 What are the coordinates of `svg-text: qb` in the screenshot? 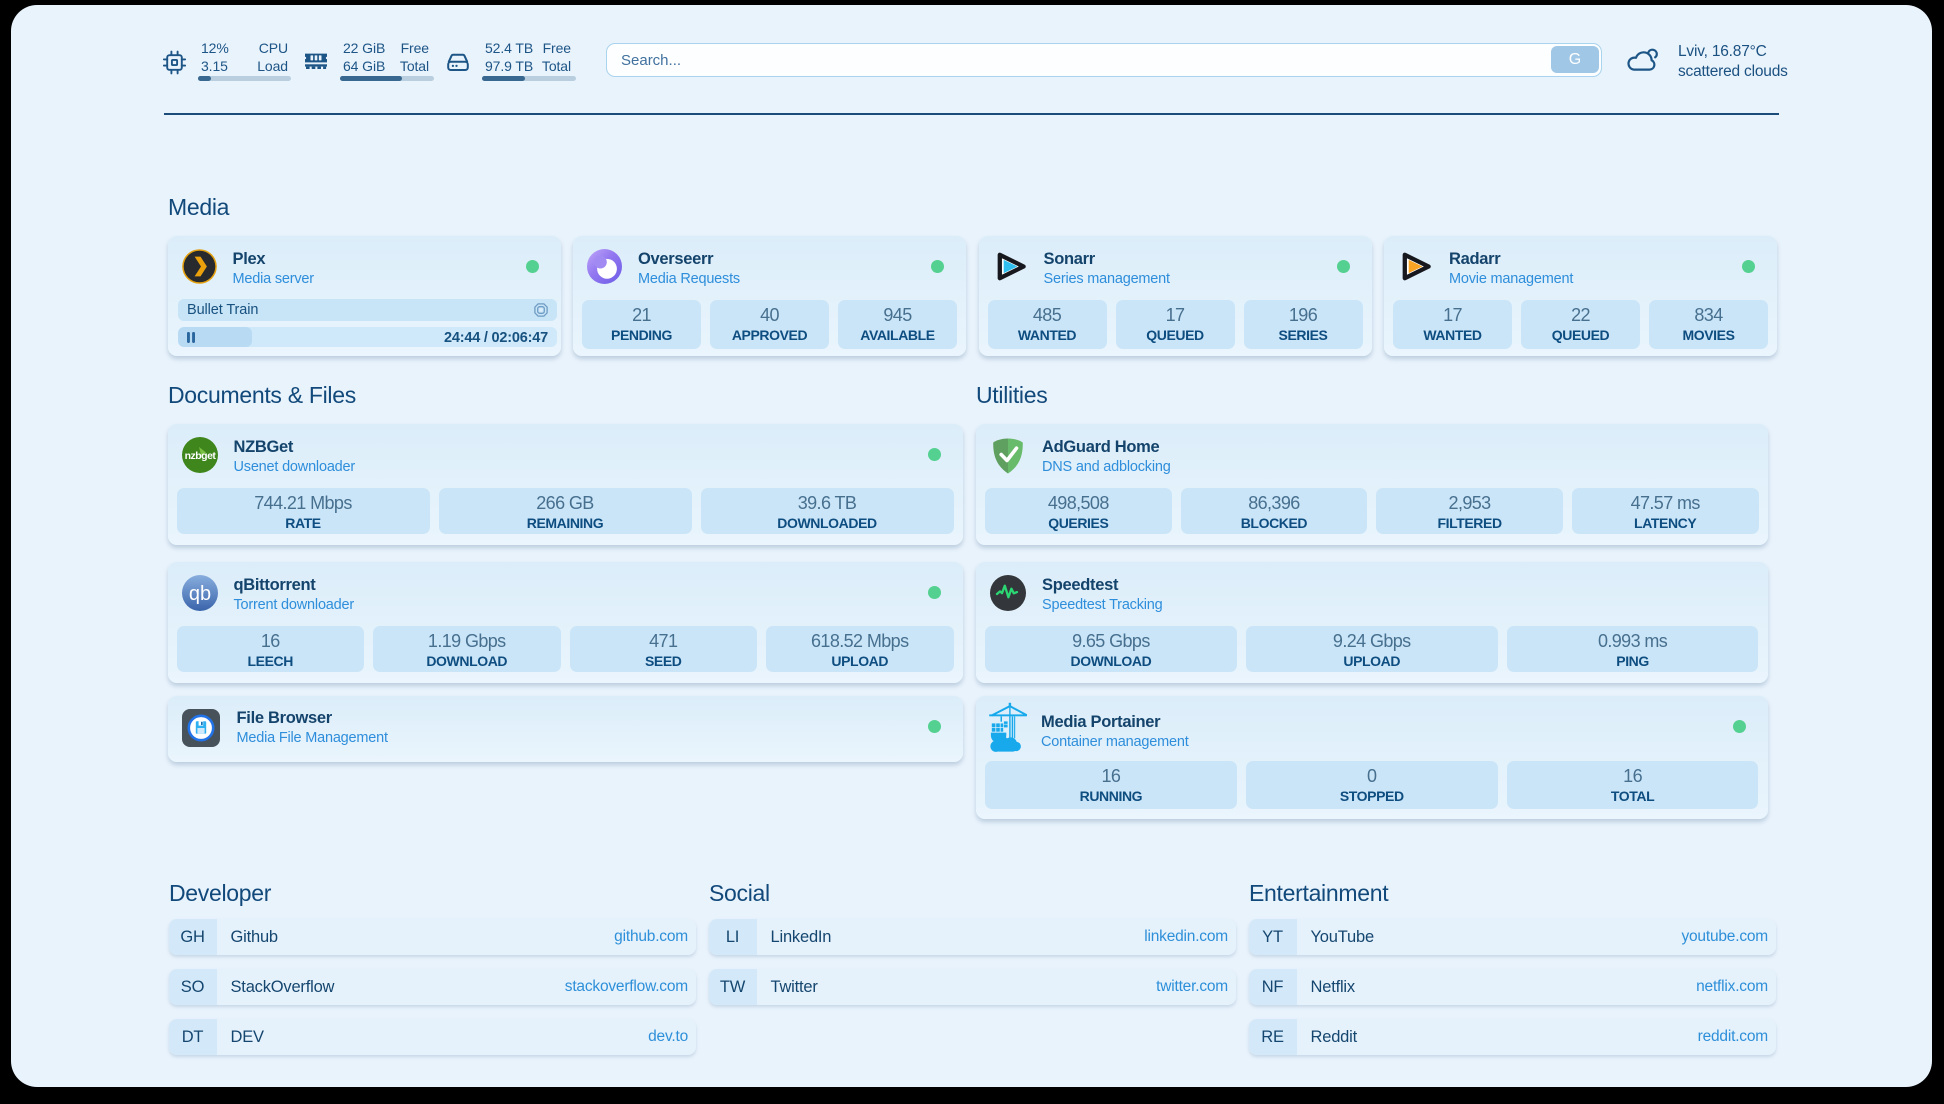 It's located at (199, 594).